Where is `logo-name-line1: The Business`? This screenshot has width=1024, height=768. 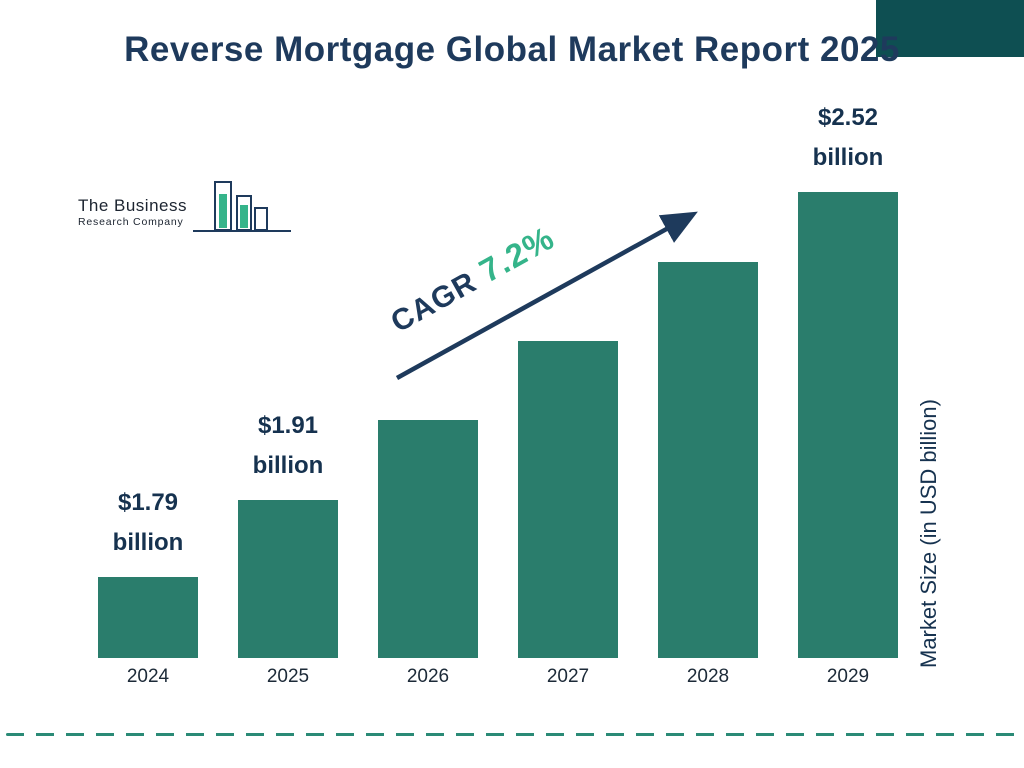 logo-name-line1: The Business is located at coordinates (132, 206).